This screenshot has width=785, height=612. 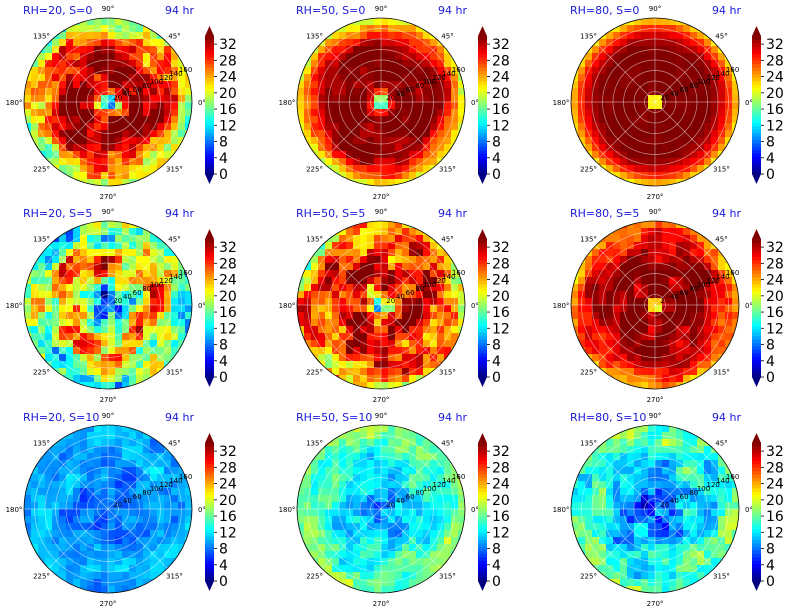 What do you see at coordinates (496, 582) in the screenshot?
I see `colorbar-tick-label: 0` at bounding box center [496, 582].